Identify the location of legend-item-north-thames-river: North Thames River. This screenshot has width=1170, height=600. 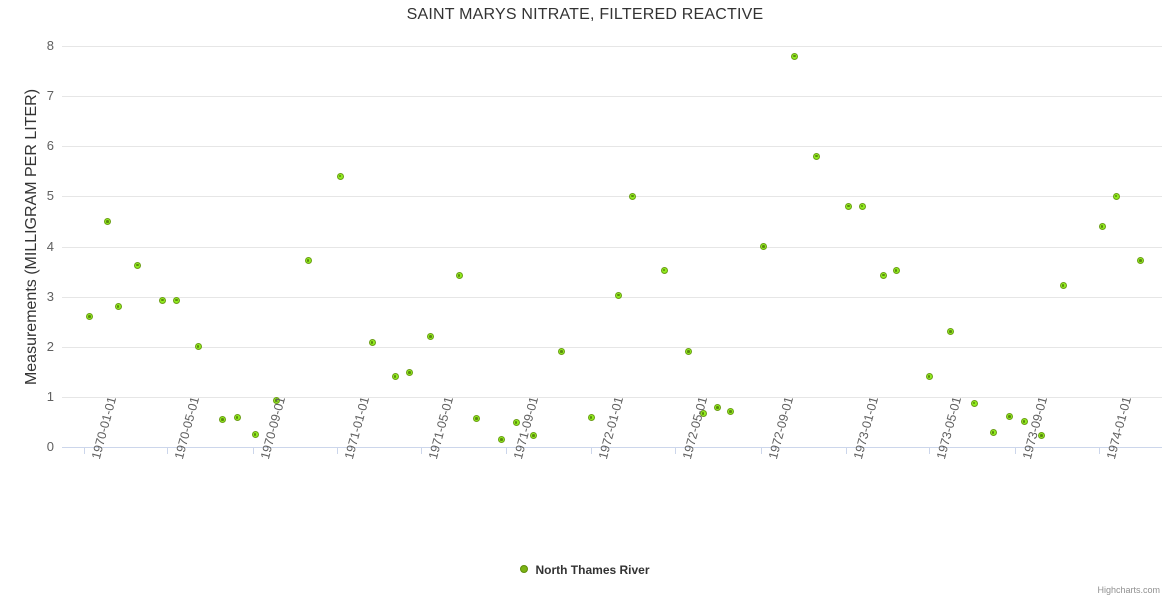
(585, 569).